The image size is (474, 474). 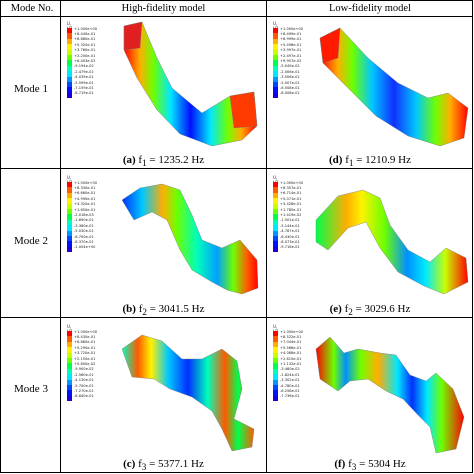 I want to click on caption-e: (e) f2 = 3029.6 Hz, so click(x=370, y=310).